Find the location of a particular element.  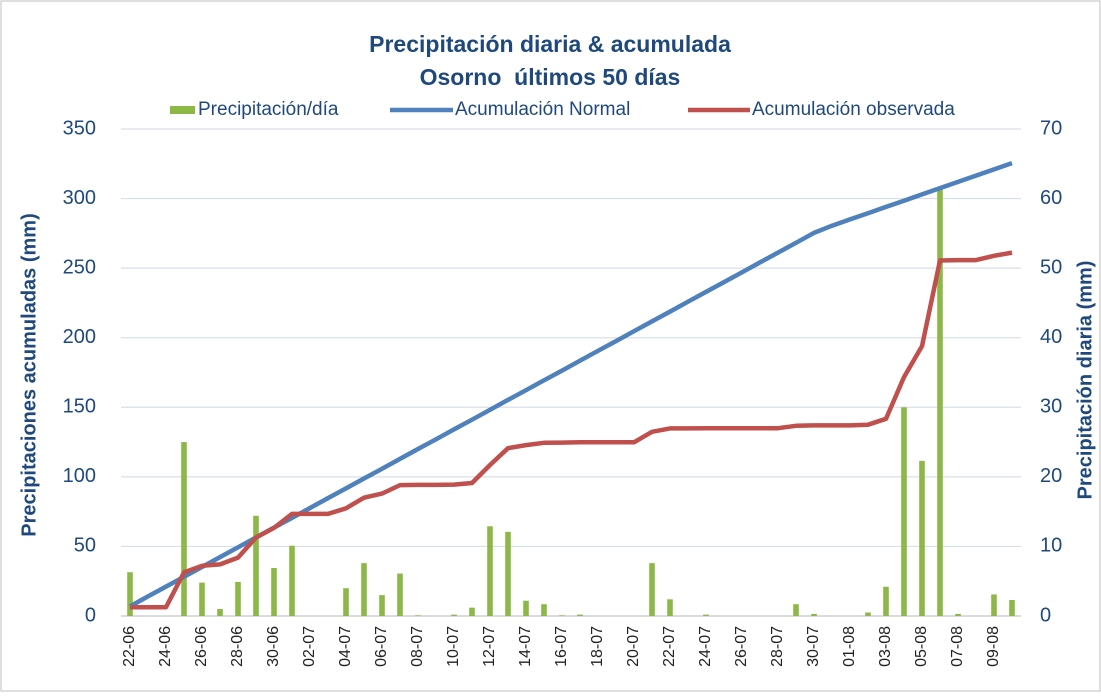

x-tick-label: 08-07 is located at coordinates (417, 646).